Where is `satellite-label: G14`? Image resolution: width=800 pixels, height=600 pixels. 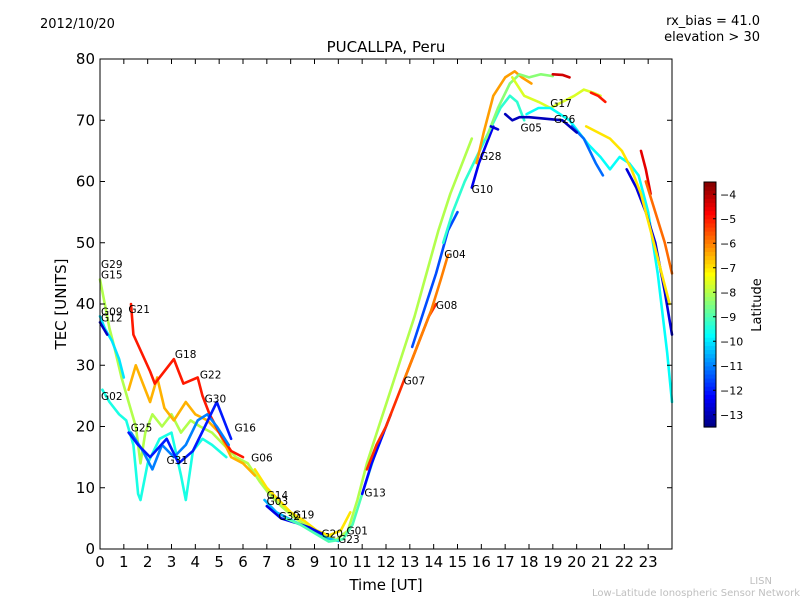
satellite-label: G14 is located at coordinates (278, 496).